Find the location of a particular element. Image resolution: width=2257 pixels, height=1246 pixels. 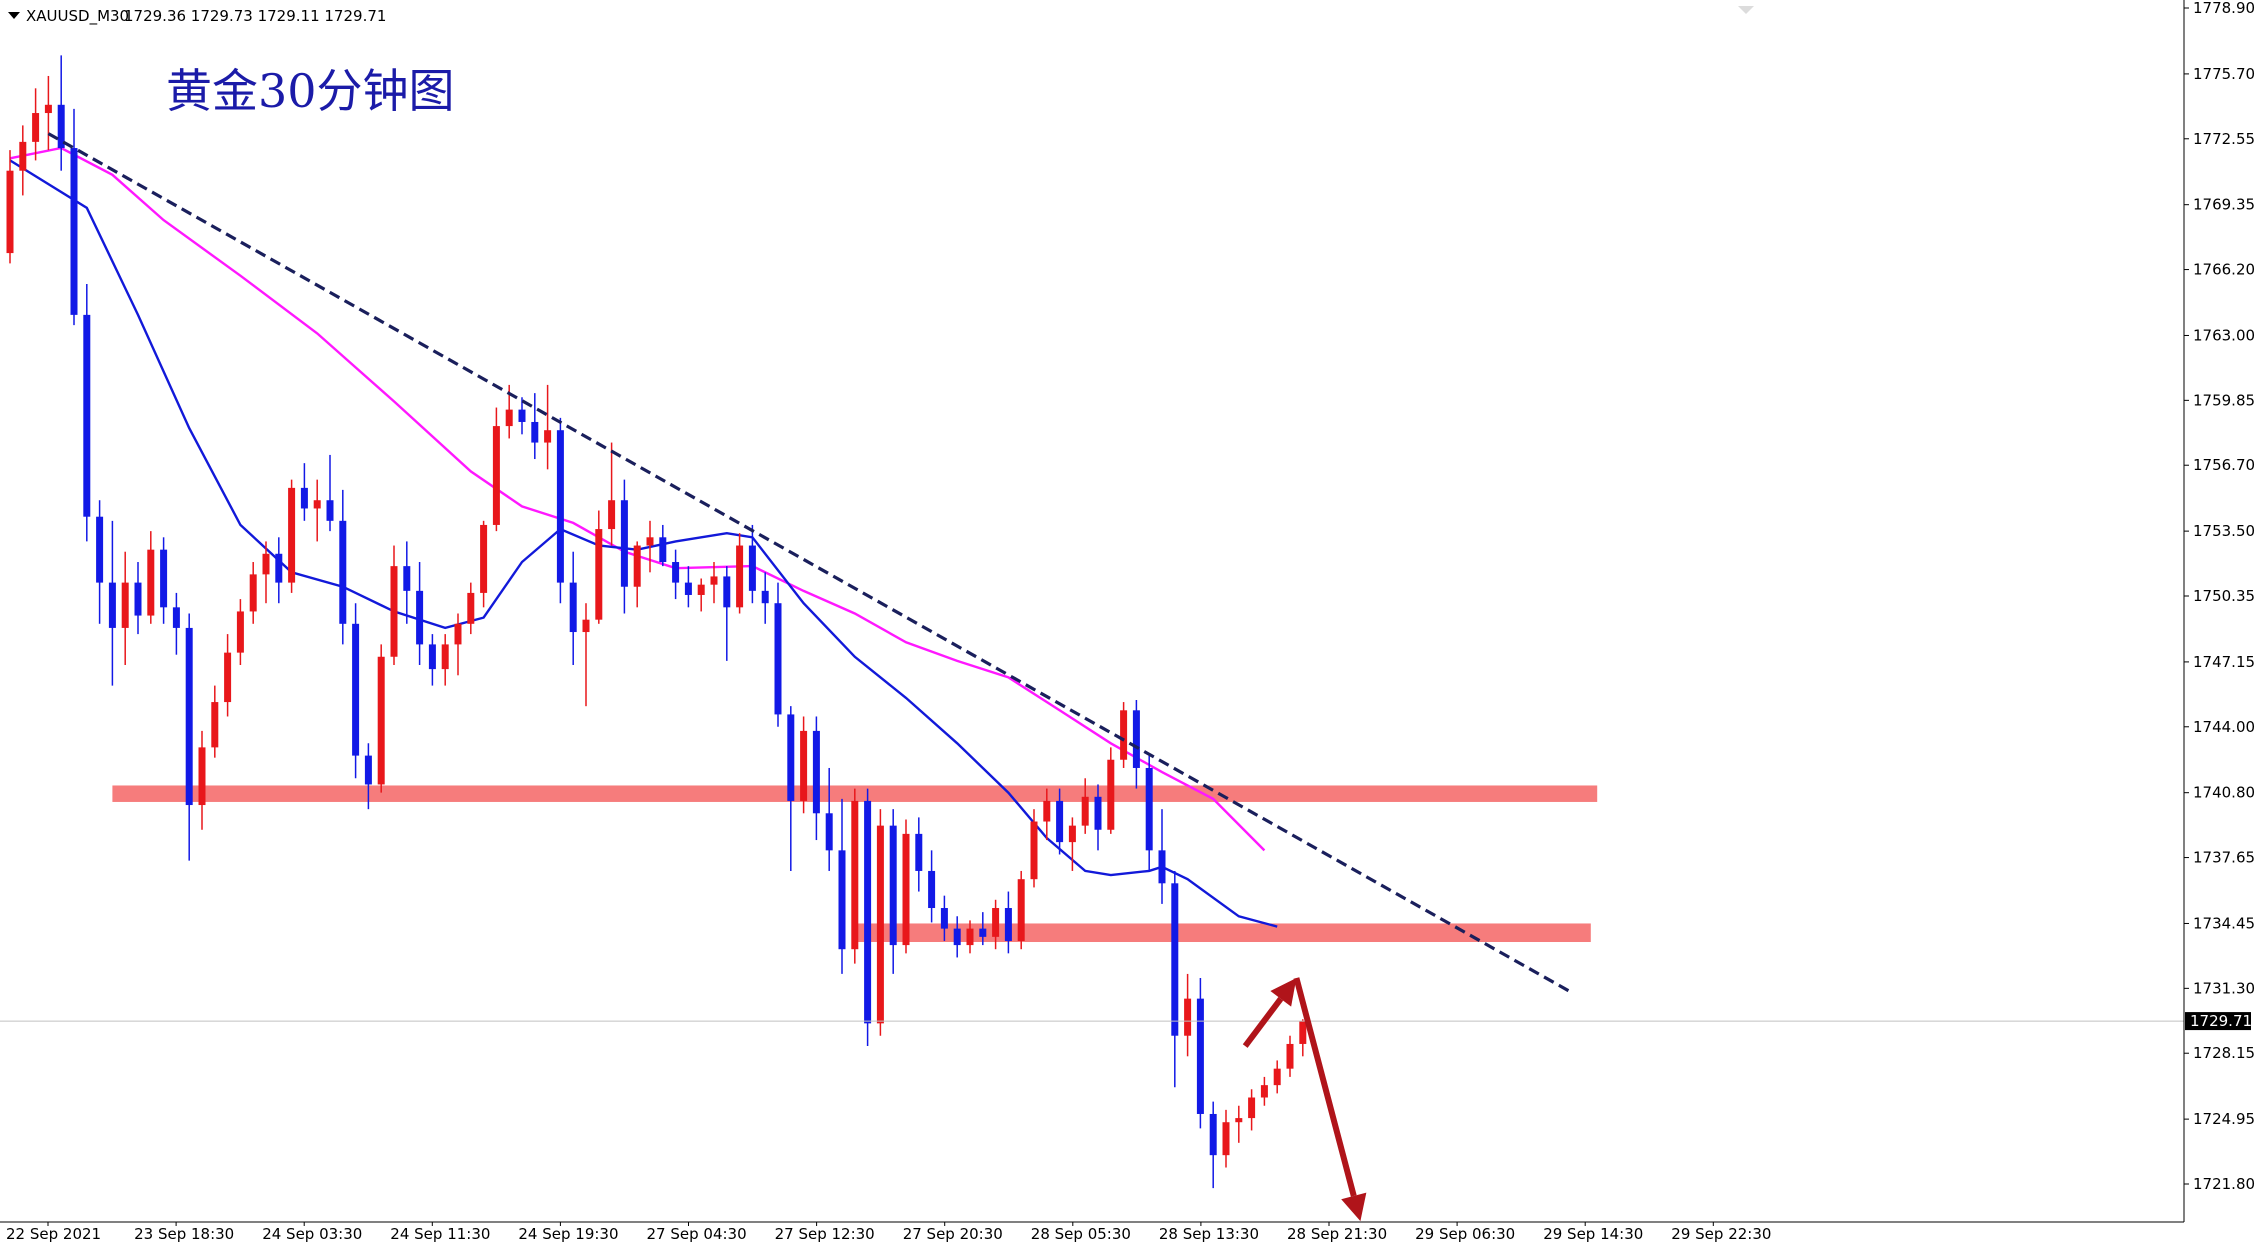

y-tick-label: 1766.20 is located at coordinates (2224, 270).